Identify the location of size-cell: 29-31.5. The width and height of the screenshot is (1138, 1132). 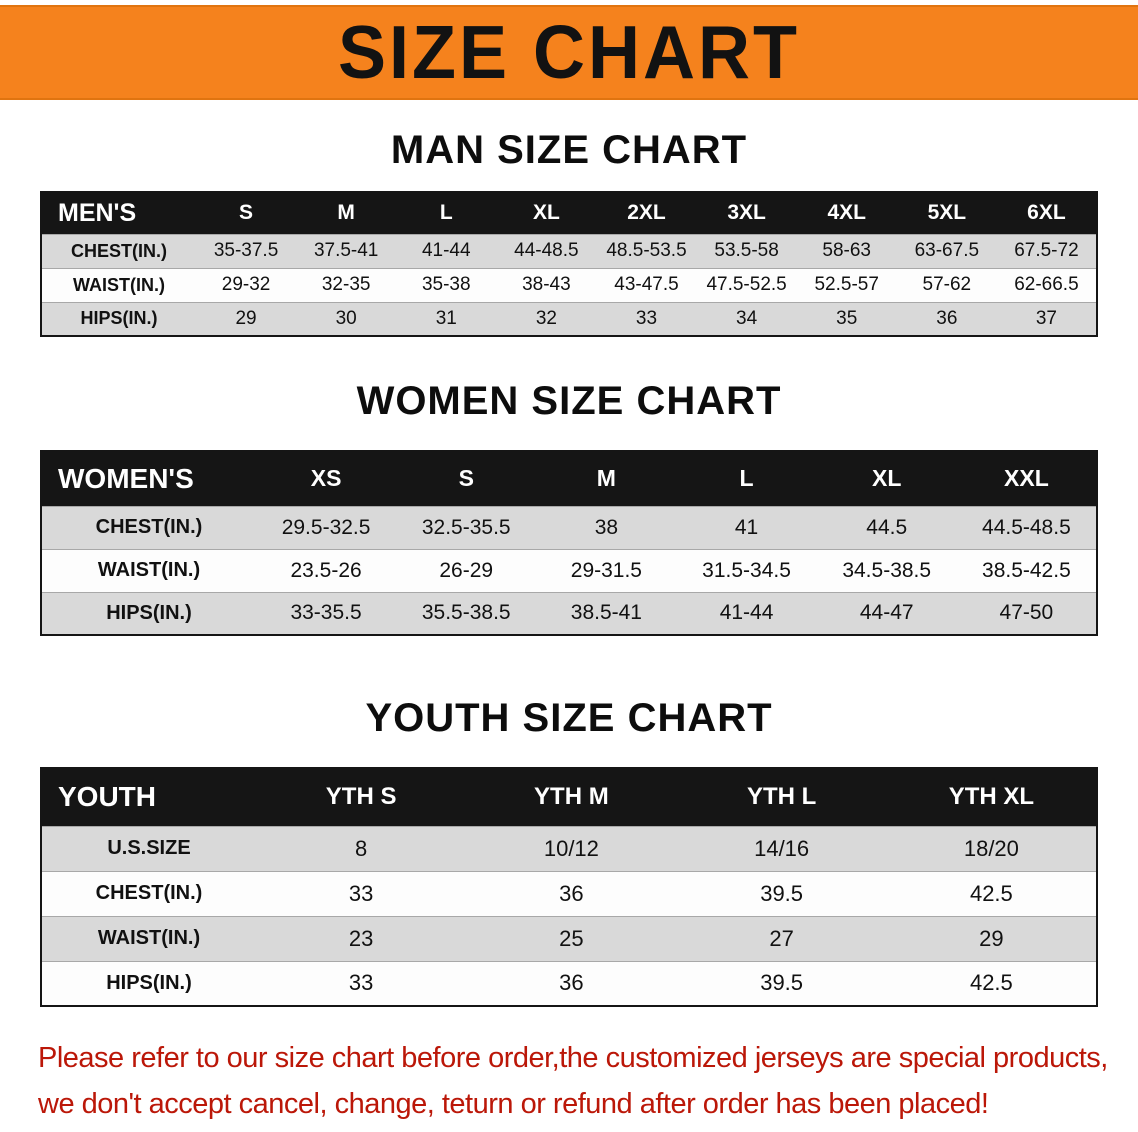
(606, 570).